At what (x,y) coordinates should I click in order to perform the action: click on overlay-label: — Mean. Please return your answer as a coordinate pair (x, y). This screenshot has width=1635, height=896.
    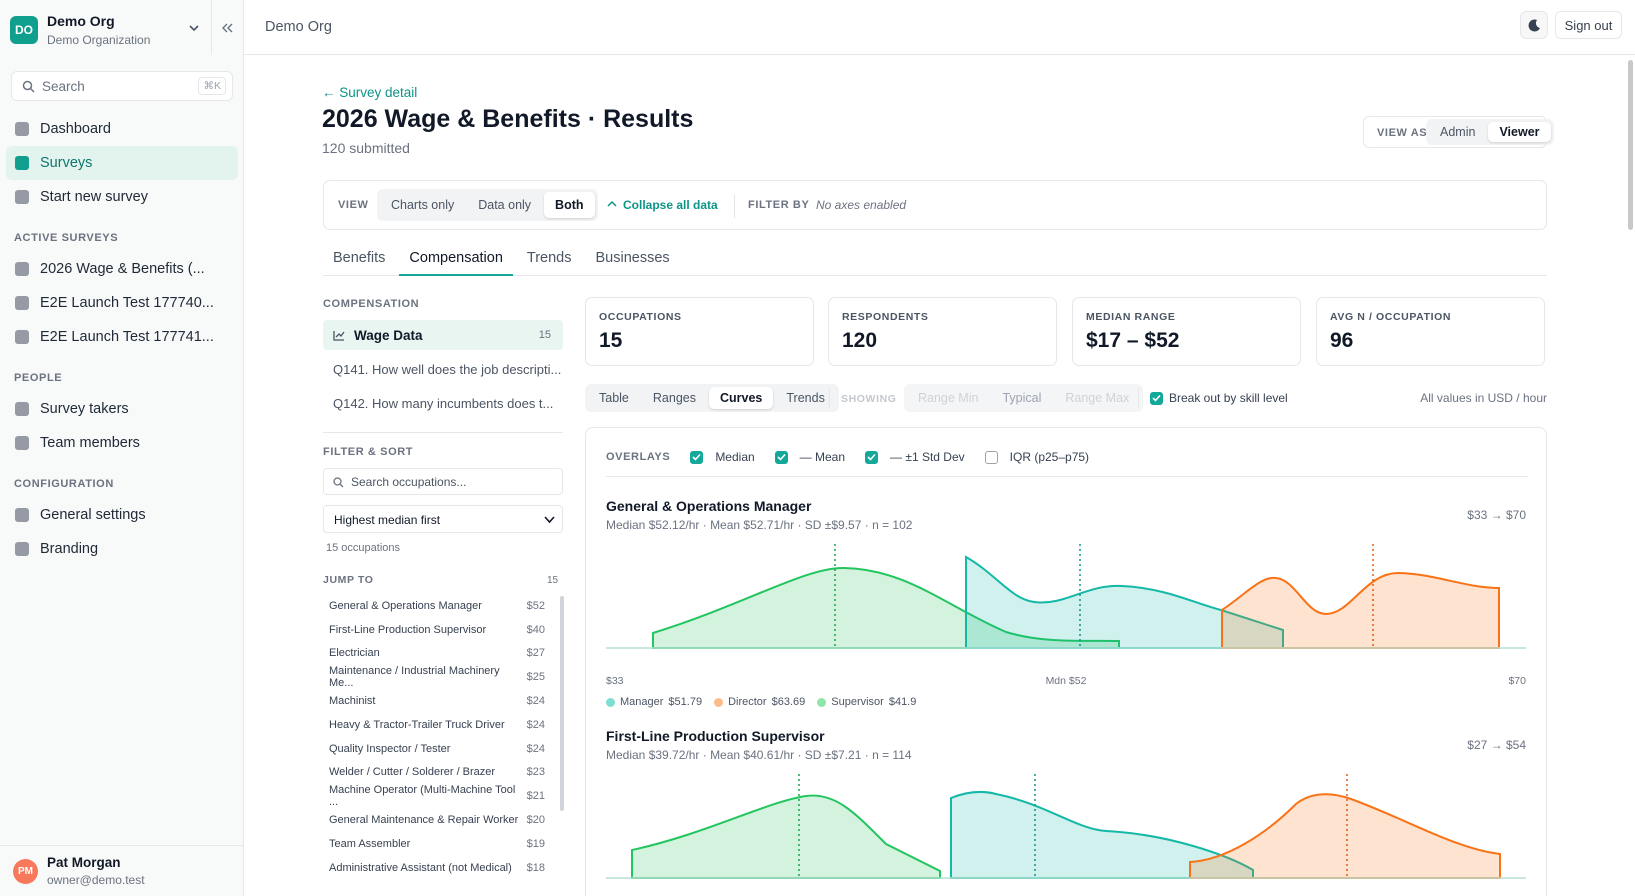
    Looking at the image, I should click on (822, 457).